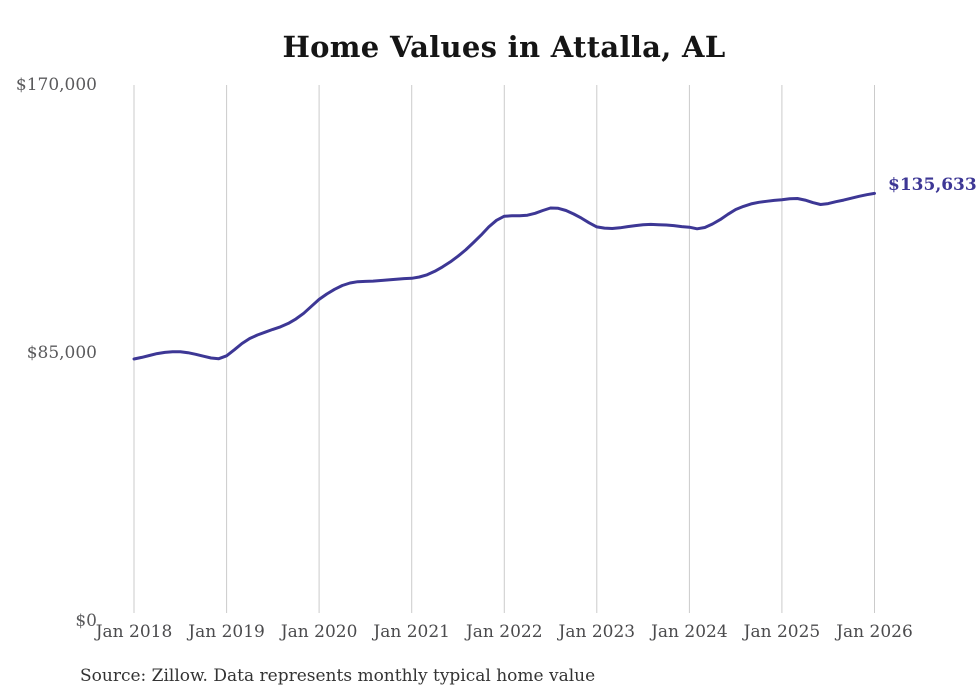  What do you see at coordinates (782, 632) in the screenshot?
I see `x-tick-label-2025: Jan 2025` at bounding box center [782, 632].